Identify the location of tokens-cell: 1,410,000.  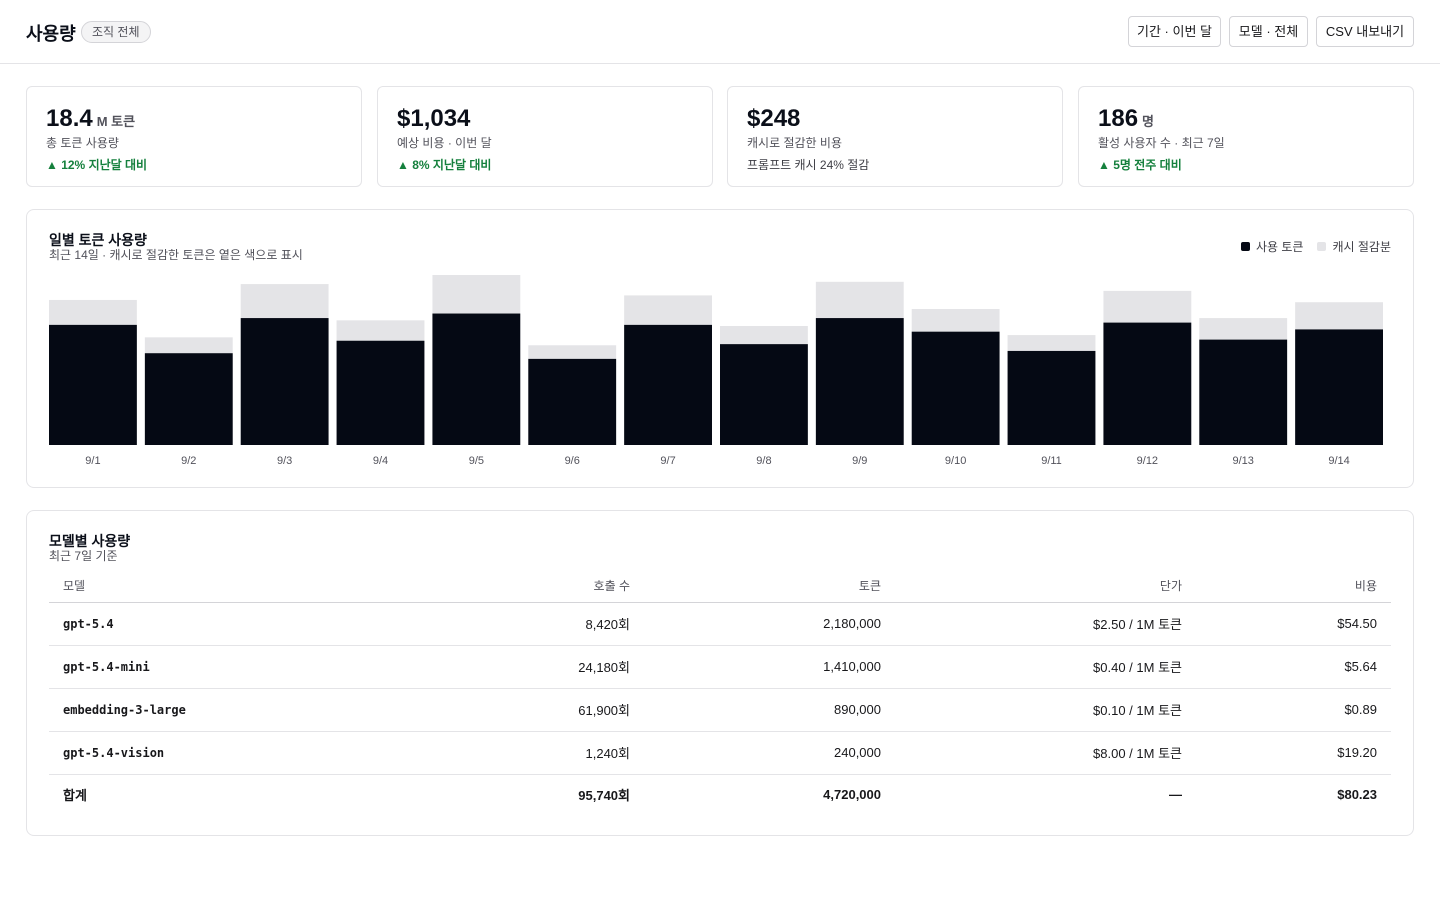
(769, 667).